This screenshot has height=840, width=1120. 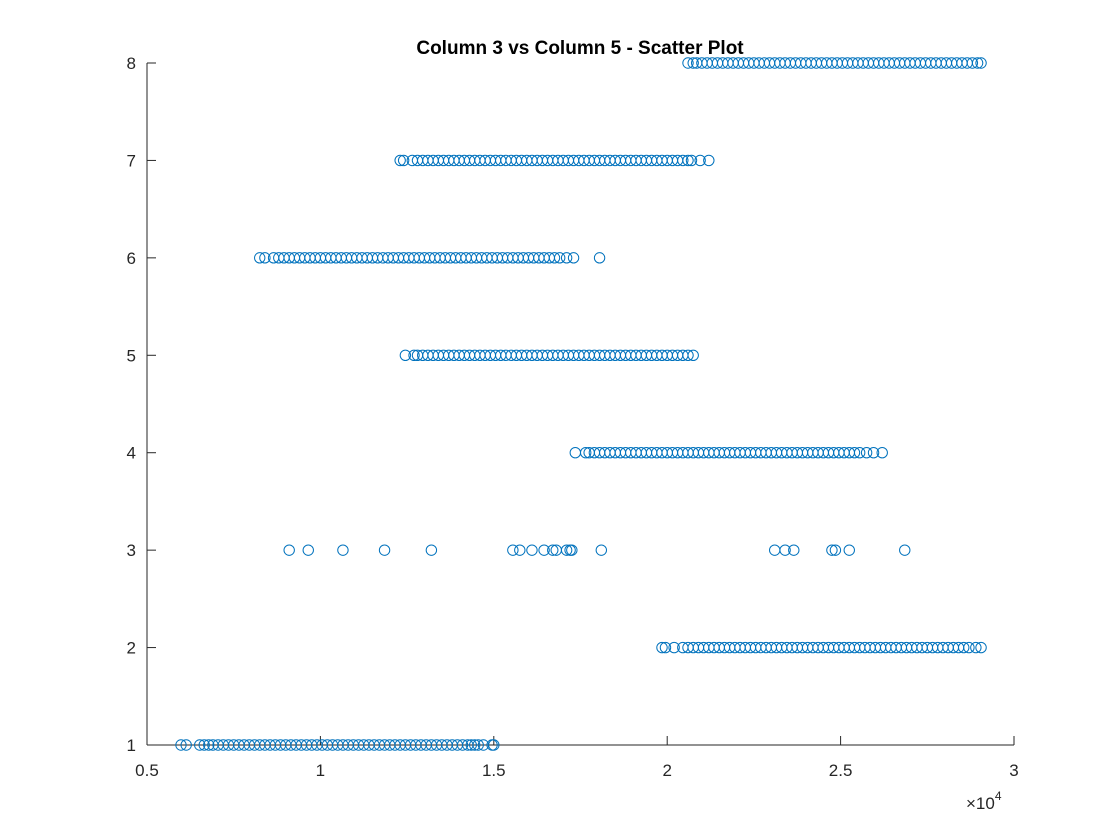 I want to click on y-tick-label: 5, so click(x=131, y=355).